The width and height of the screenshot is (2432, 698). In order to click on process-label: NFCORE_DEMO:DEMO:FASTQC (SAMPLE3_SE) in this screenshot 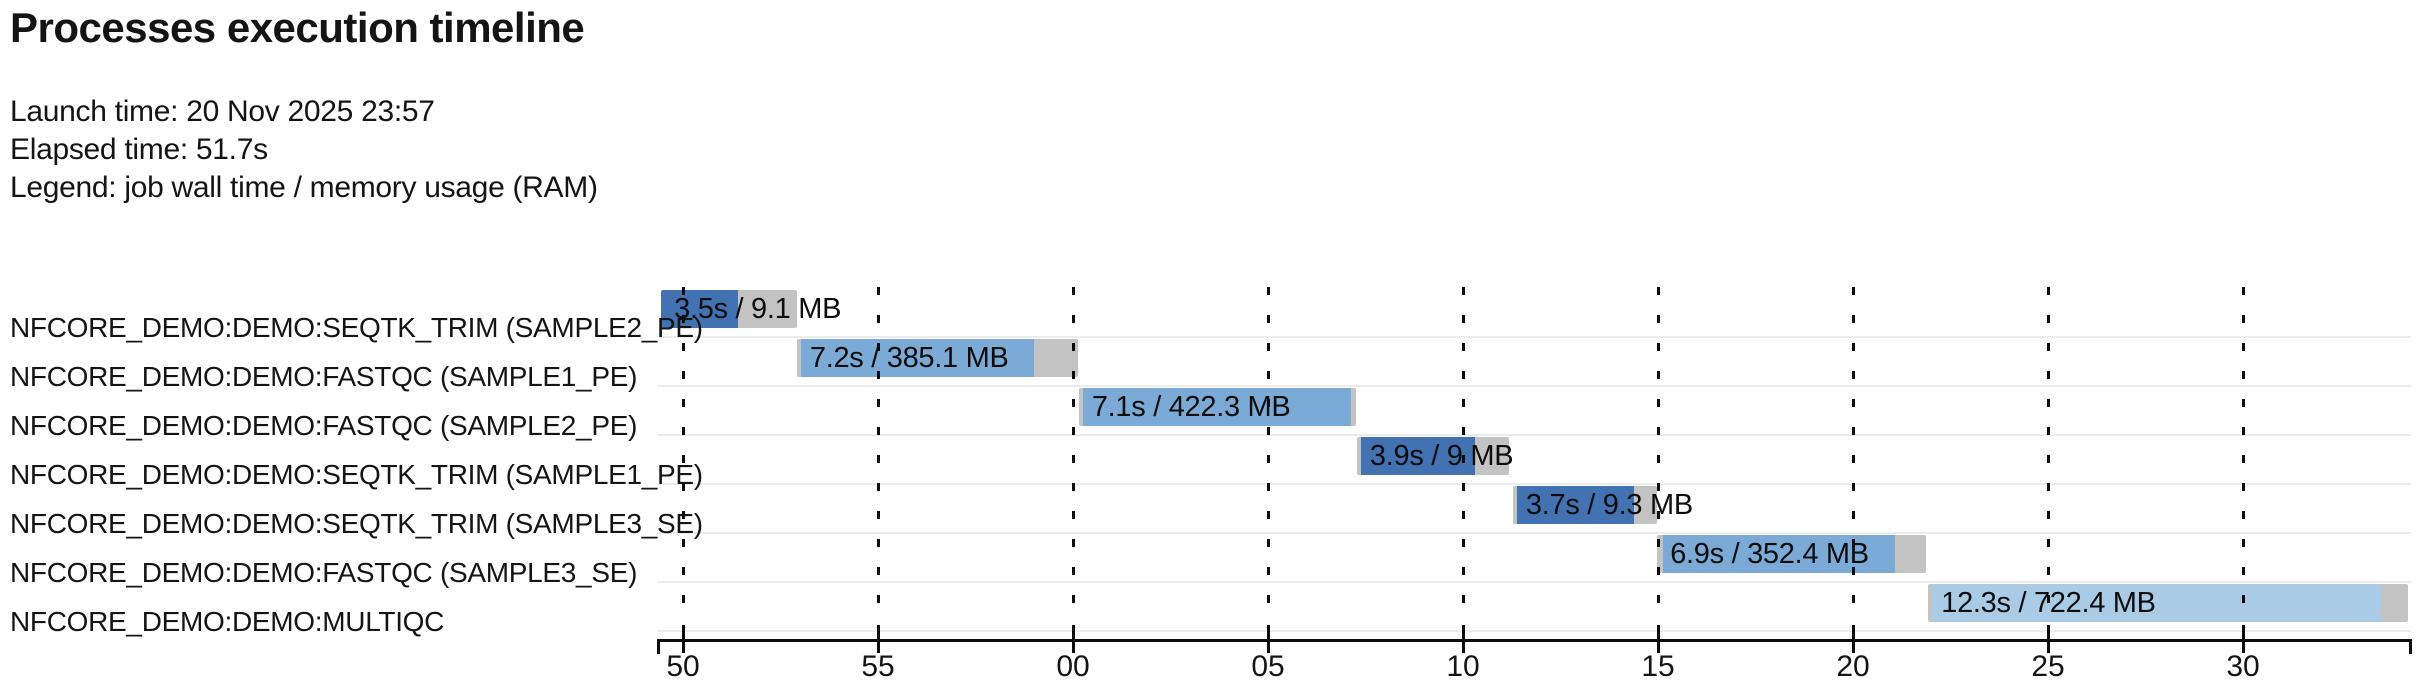, I will do `click(324, 572)`.